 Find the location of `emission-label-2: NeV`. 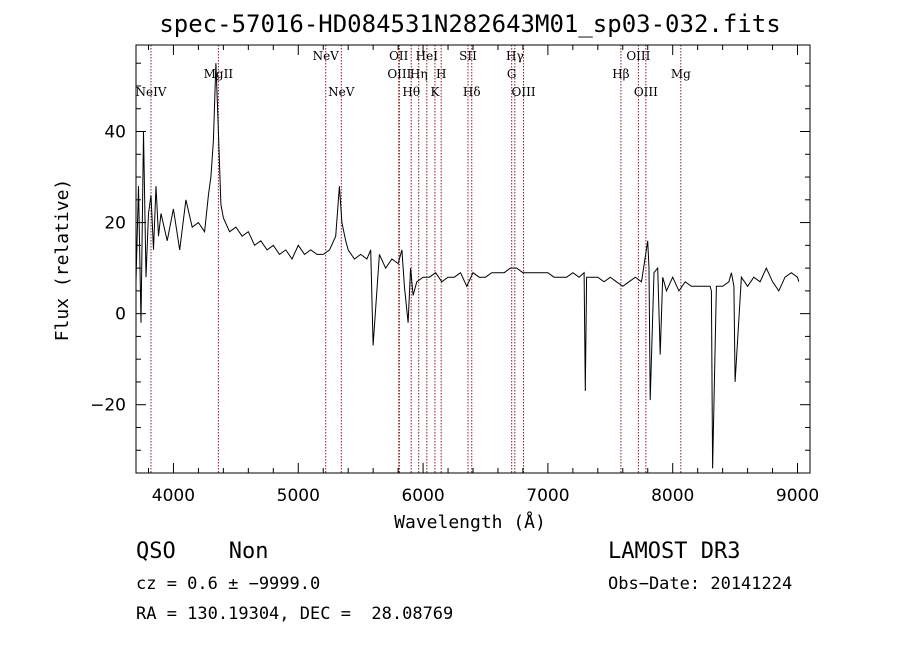

emission-label-2: NeV is located at coordinates (326, 56).